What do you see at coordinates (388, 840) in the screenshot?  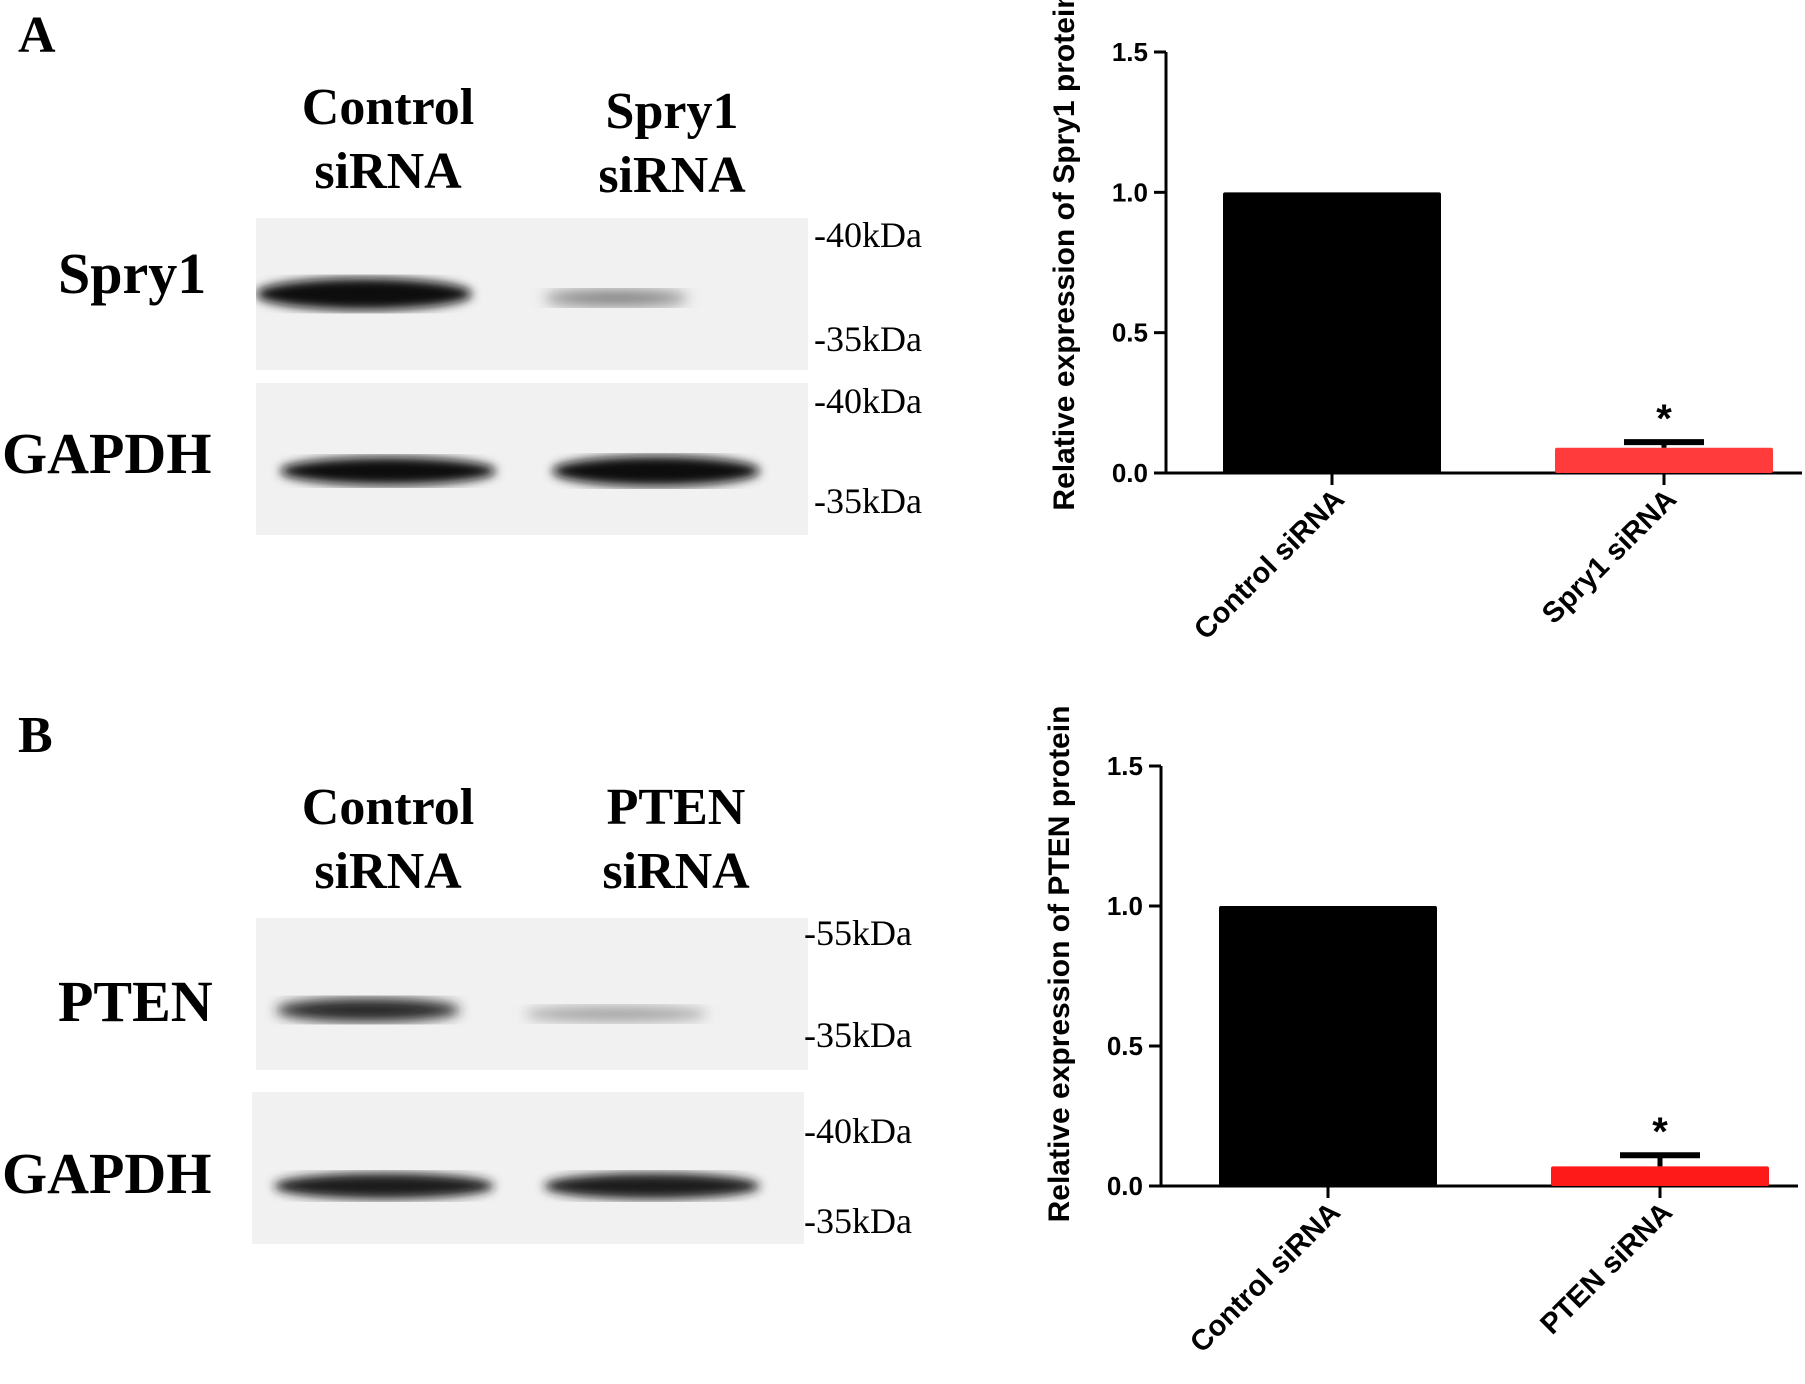 I see `lane-header-control-b: Control siRNA` at bounding box center [388, 840].